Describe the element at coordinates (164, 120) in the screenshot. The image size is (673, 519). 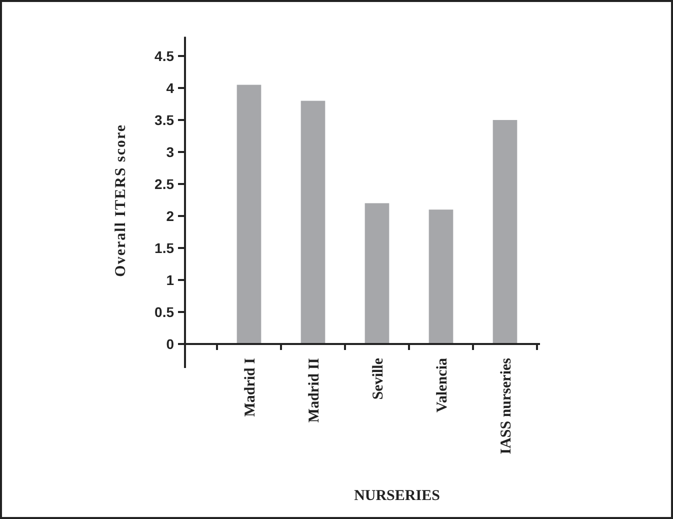
I see `y-tick-label: 3.5` at that location.